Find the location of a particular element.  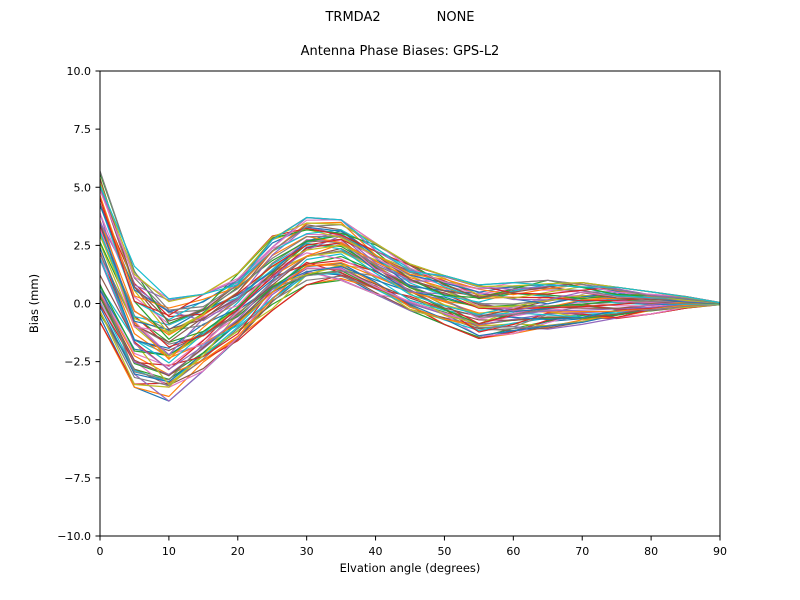

x-axis-label: Elvation angle (degrees) is located at coordinates (410, 568).